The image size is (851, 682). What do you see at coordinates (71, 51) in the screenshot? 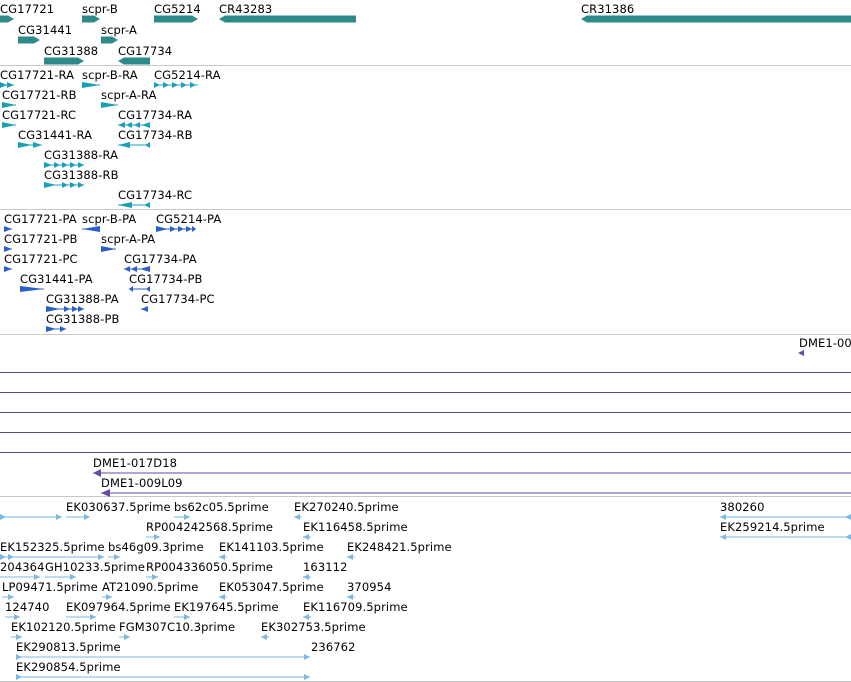
I see `gene-label: CG31388` at bounding box center [71, 51].